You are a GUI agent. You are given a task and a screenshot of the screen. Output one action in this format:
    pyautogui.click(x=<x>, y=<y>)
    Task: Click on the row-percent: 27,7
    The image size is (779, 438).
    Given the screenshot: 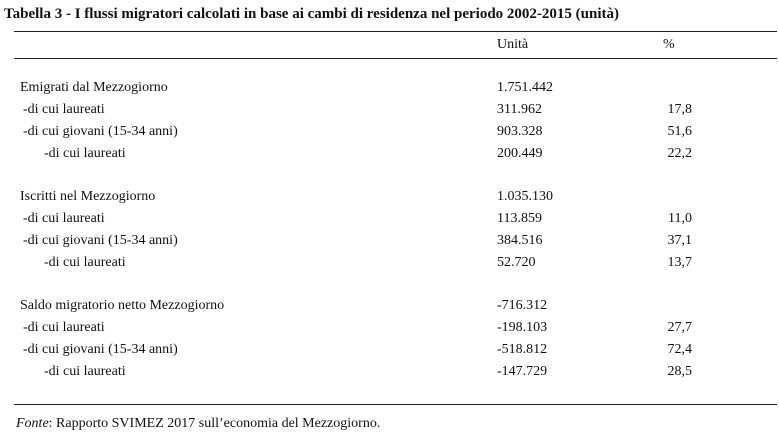 What is the action you would take?
    pyautogui.click(x=680, y=327)
    